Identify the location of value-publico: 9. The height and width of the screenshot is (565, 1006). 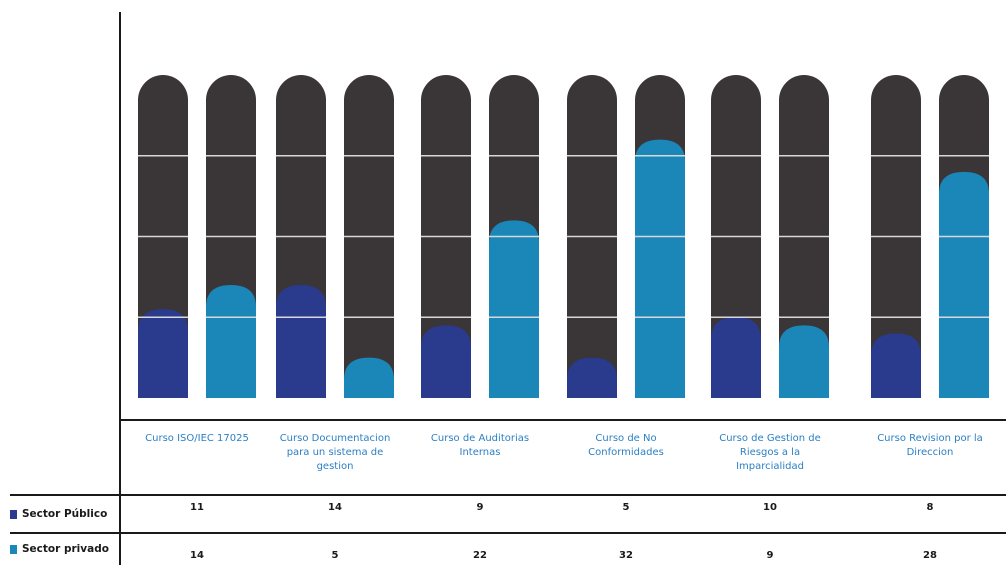
(480, 507).